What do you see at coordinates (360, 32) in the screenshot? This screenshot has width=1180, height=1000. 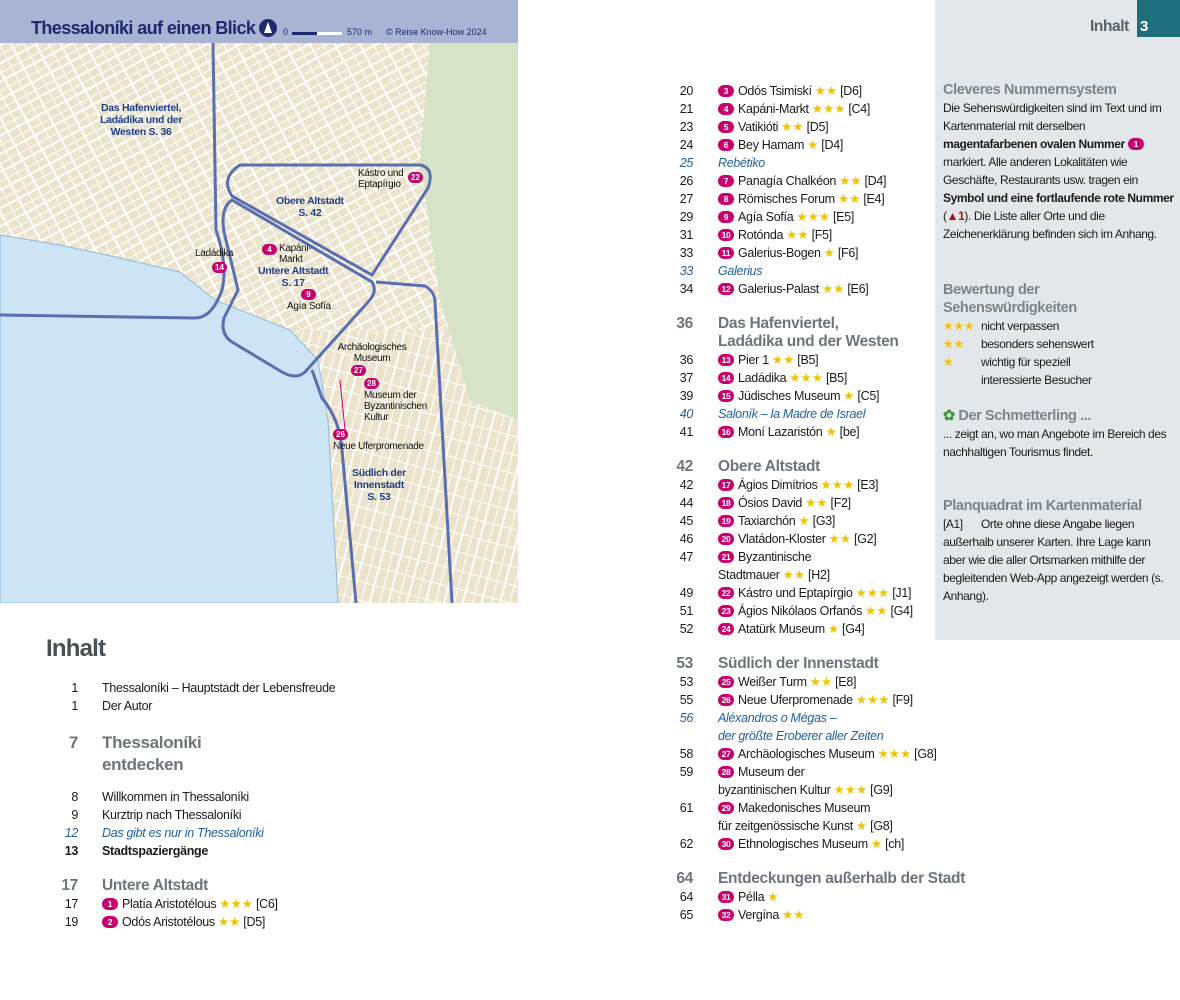 I see `scale-end: 570 m` at bounding box center [360, 32].